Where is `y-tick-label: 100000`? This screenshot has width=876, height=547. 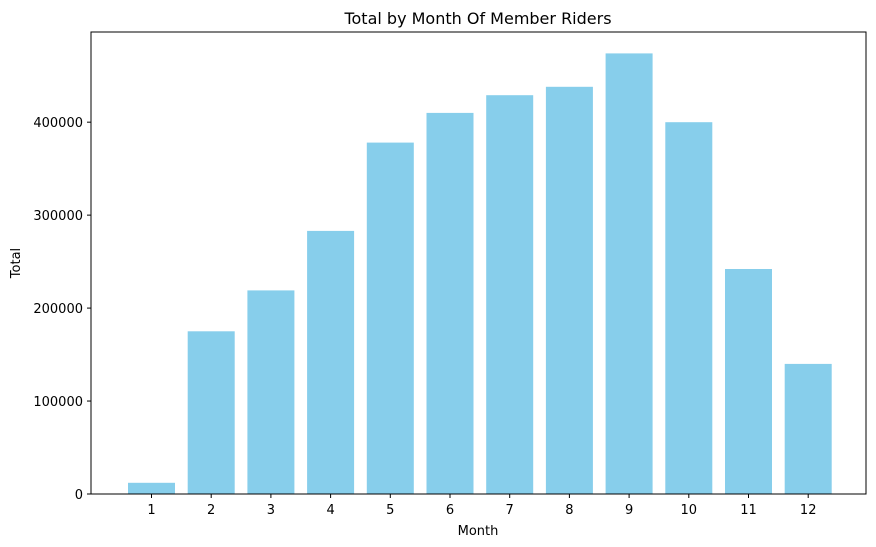
y-tick-label: 100000 is located at coordinates (58, 402).